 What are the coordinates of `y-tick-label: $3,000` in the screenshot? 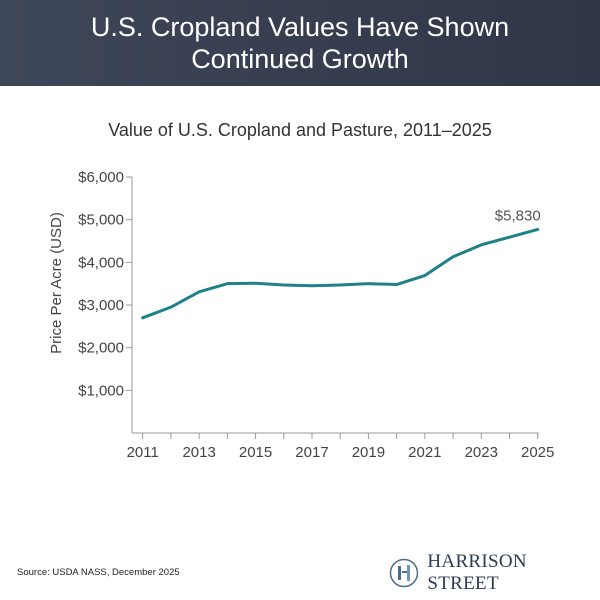 It's located at (101, 305).